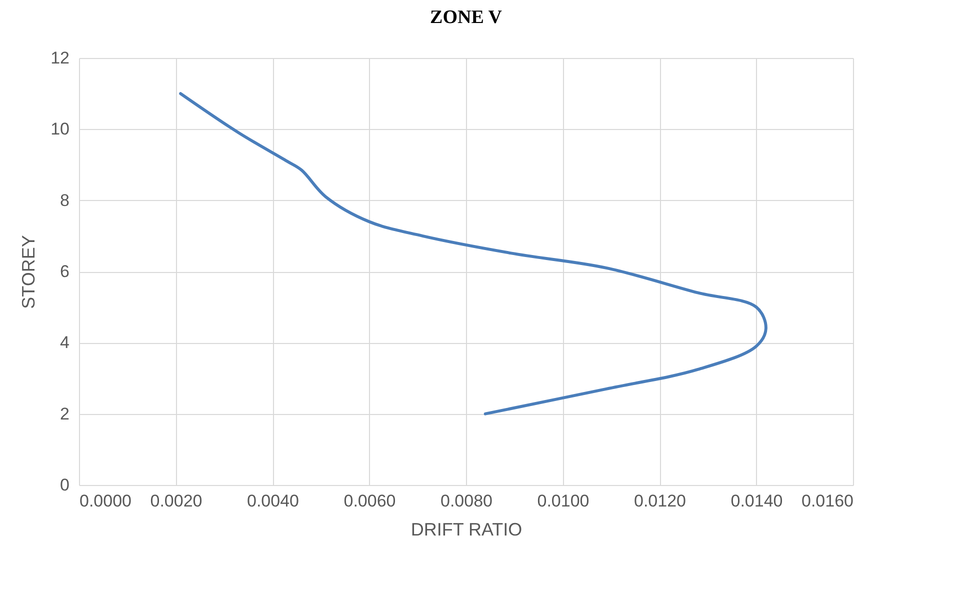 Image resolution: width=957 pixels, height=613 pixels. I want to click on y-axis-title: STOREY, so click(28, 272).